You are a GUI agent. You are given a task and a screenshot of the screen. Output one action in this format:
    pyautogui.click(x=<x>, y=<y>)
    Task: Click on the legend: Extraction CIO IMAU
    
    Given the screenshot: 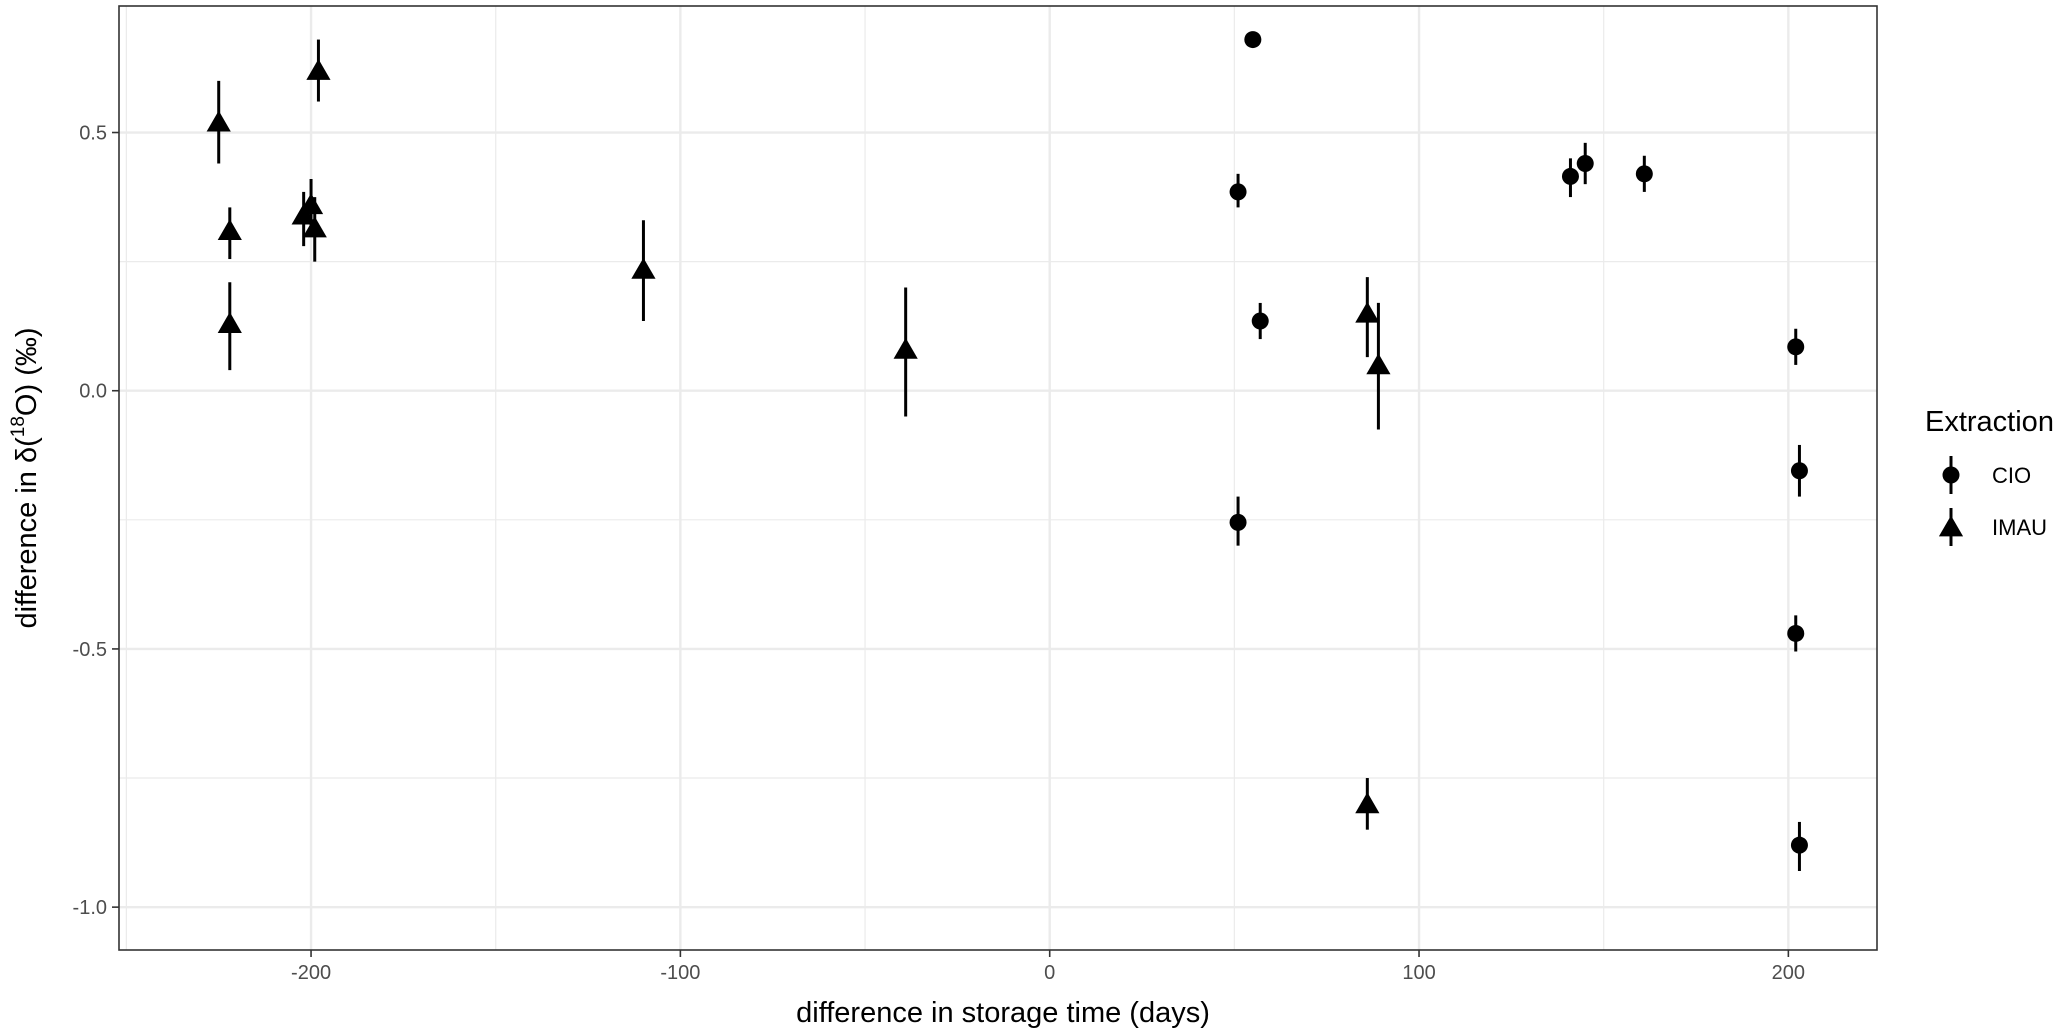 What is the action you would take?
    pyautogui.click(x=1989, y=476)
    